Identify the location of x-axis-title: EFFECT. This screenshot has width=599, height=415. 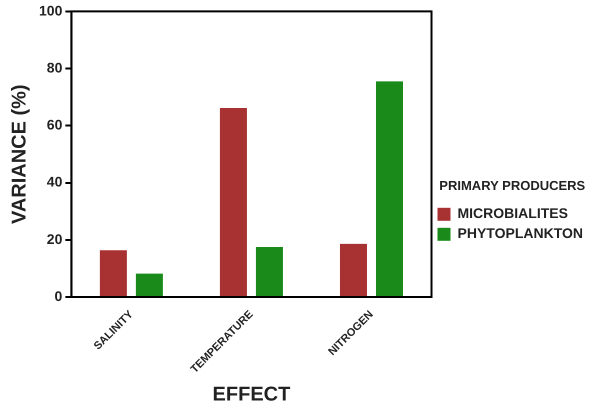
(251, 395).